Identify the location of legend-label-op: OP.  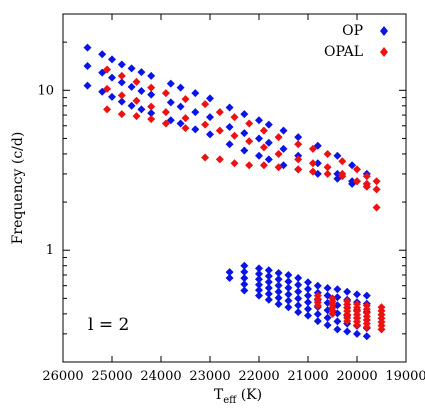
(352, 31).